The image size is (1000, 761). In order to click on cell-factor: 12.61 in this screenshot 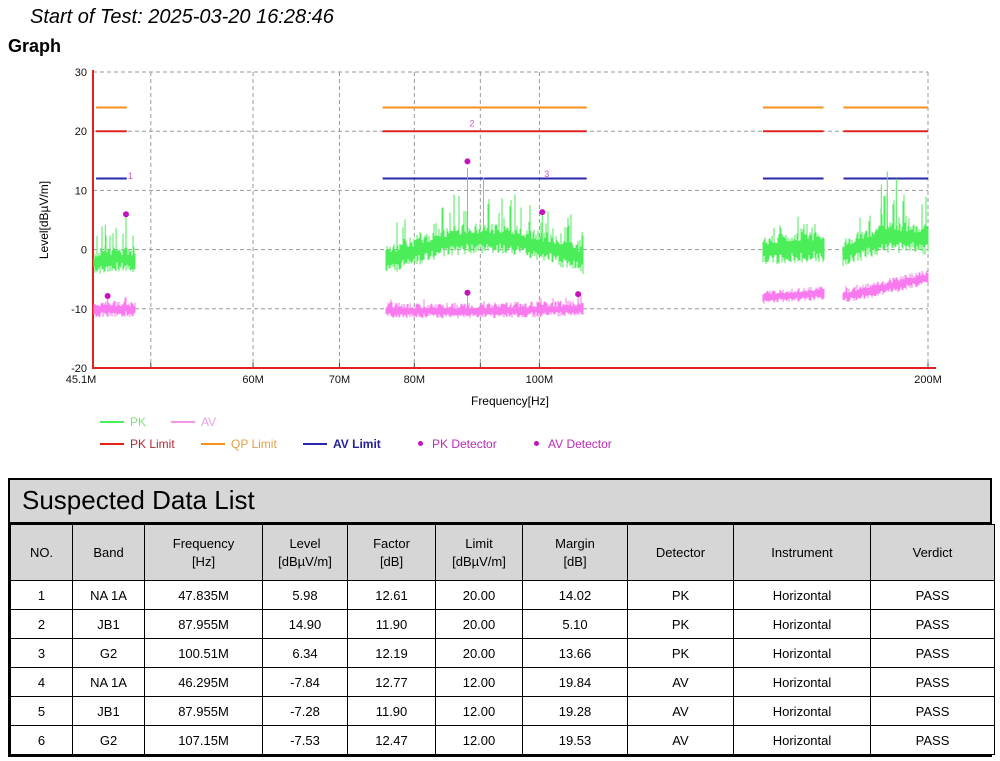, I will do `click(391, 595)`.